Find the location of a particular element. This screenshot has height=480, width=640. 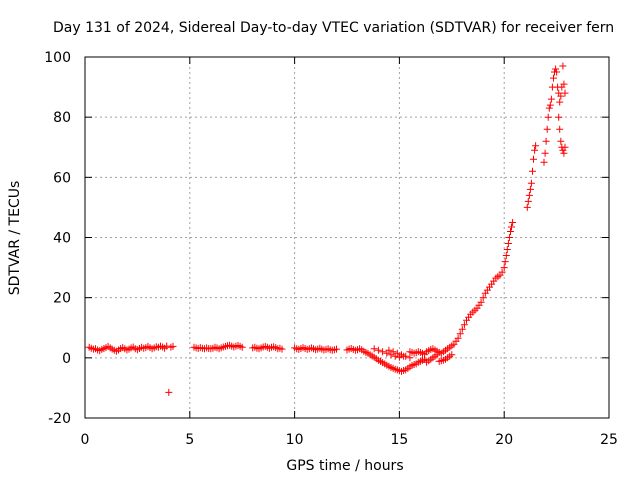

y-tick-label: 80 is located at coordinates (62, 118).